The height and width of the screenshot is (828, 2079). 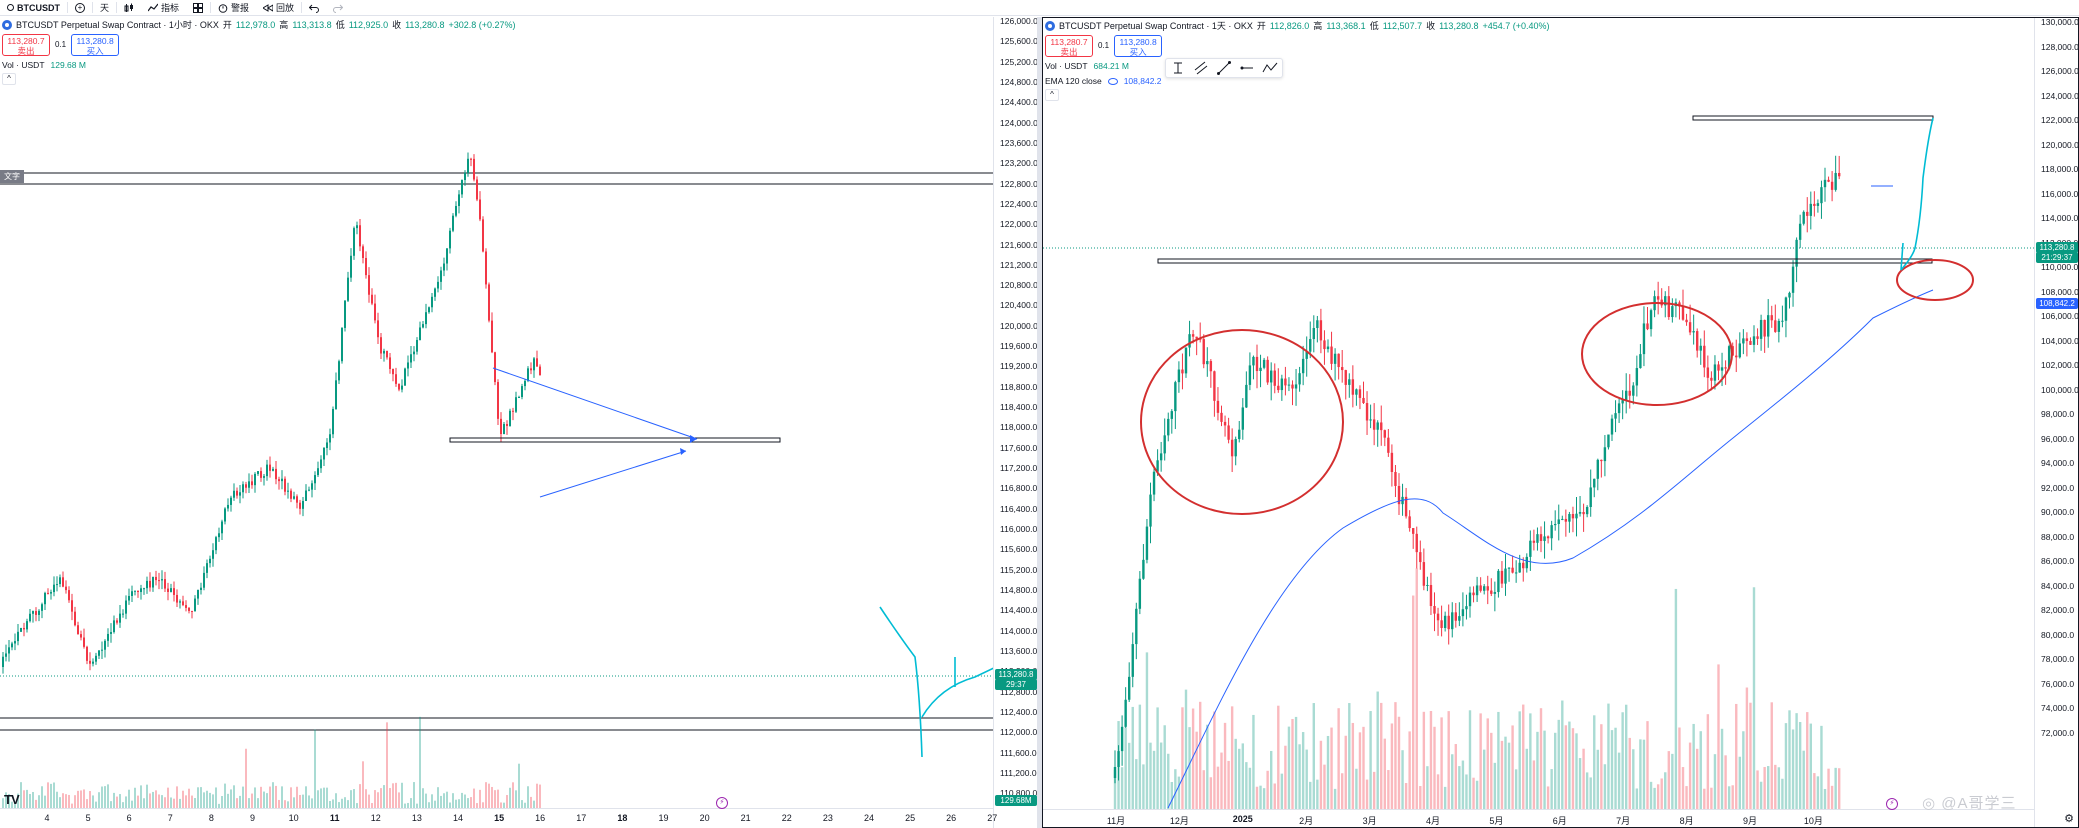 I want to click on ema-legend: EMA 120 close 108,842.2, so click(x=1297, y=81).